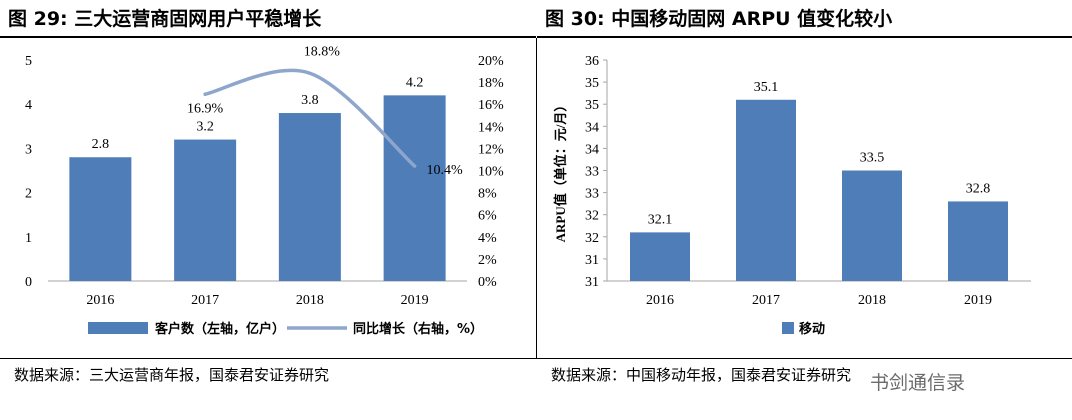  What do you see at coordinates (172, 375) in the screenshot?
I see `figure-29-source: 数据来源：三大运营商年报，国泰君安证券研究` at bounding box center [172, 375].